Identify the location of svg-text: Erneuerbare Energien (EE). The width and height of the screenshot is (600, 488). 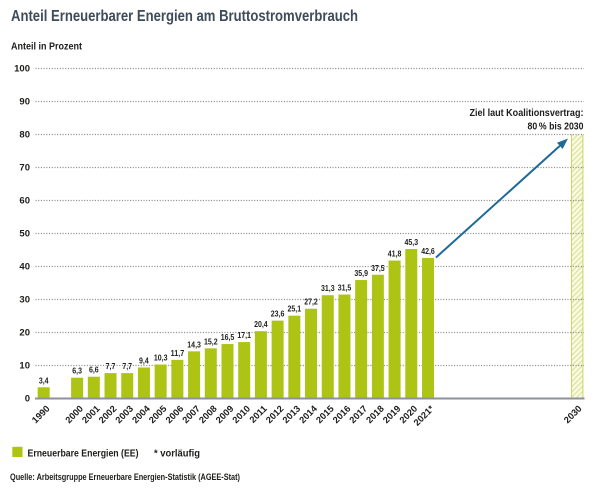
(83, 454).